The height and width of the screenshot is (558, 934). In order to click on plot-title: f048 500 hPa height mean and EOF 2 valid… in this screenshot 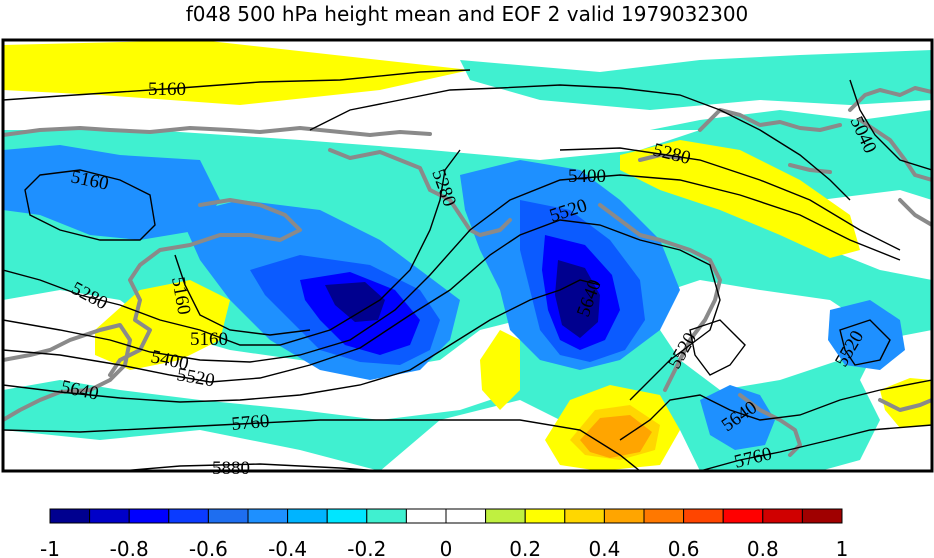, I will do `click(467, 14)`.